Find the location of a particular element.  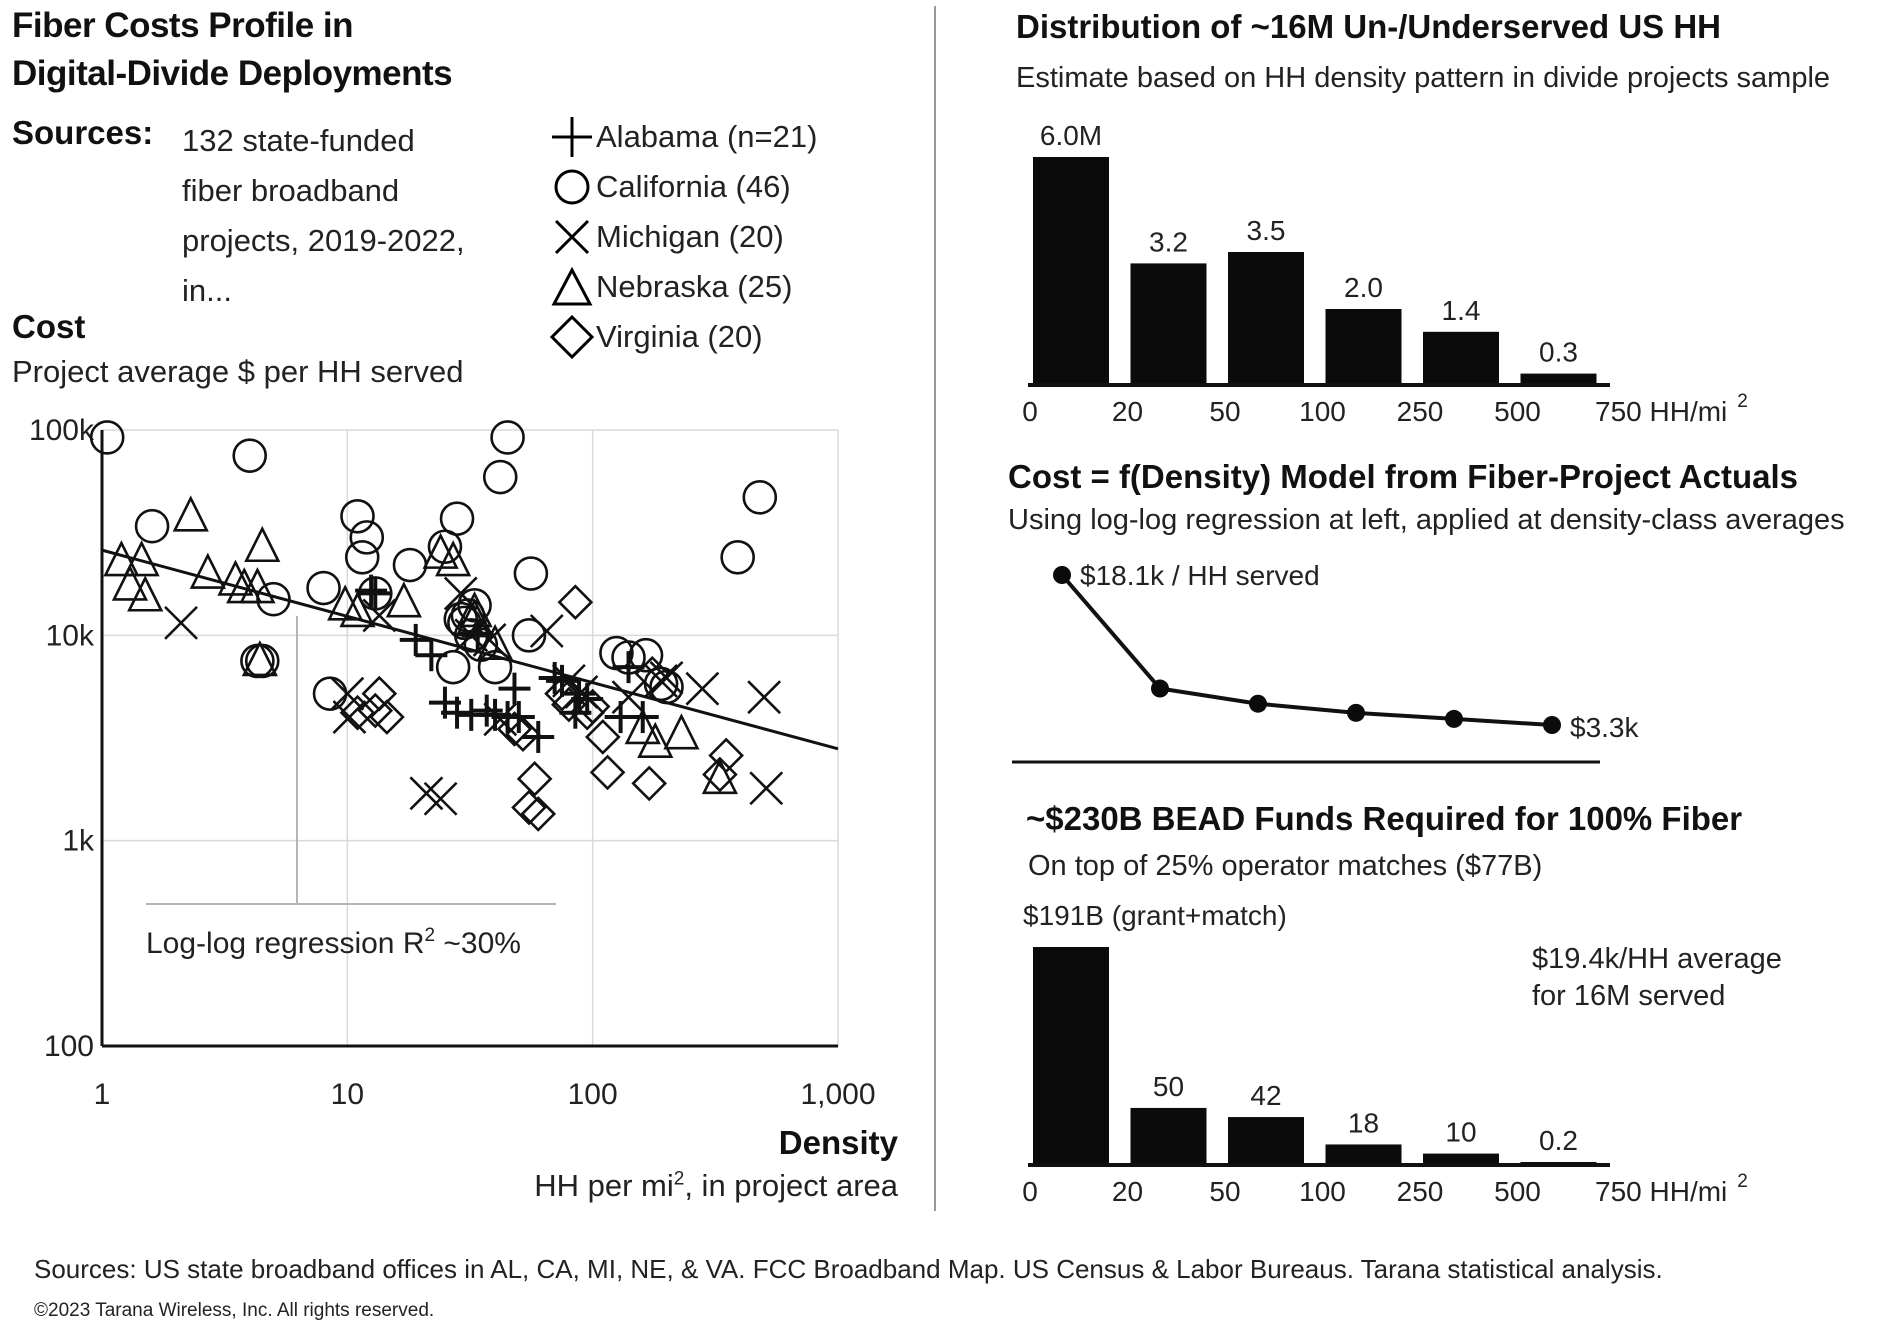

diamond-icon is located at coordinates (572, 337).